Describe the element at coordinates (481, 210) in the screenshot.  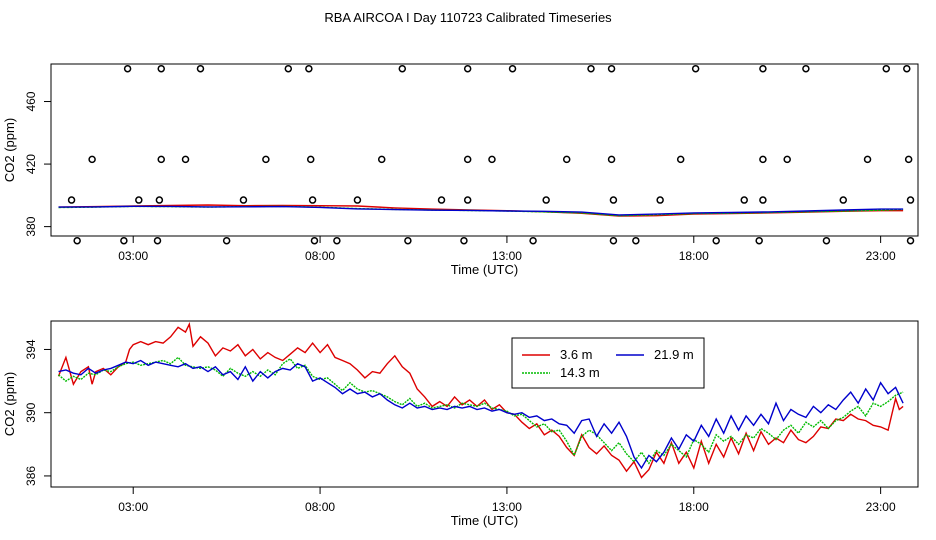
I see `series-line-s219` at that location.